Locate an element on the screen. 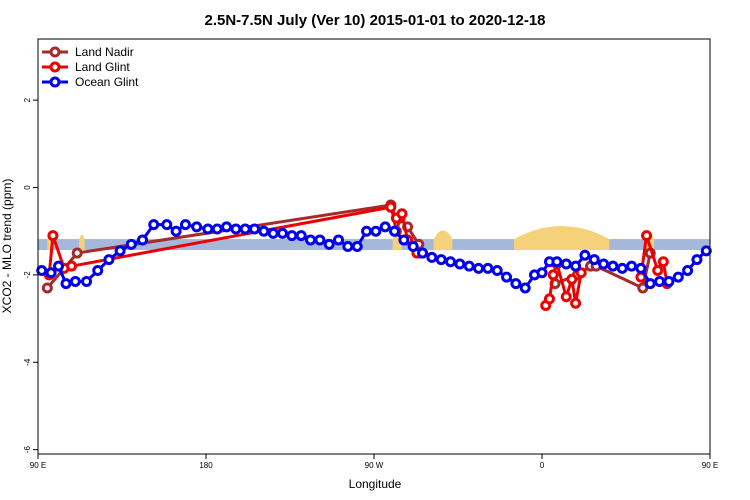 The width and height of the screenshot is (750, 500). y-tick-label: -2 is located at coordinates (27, 275).